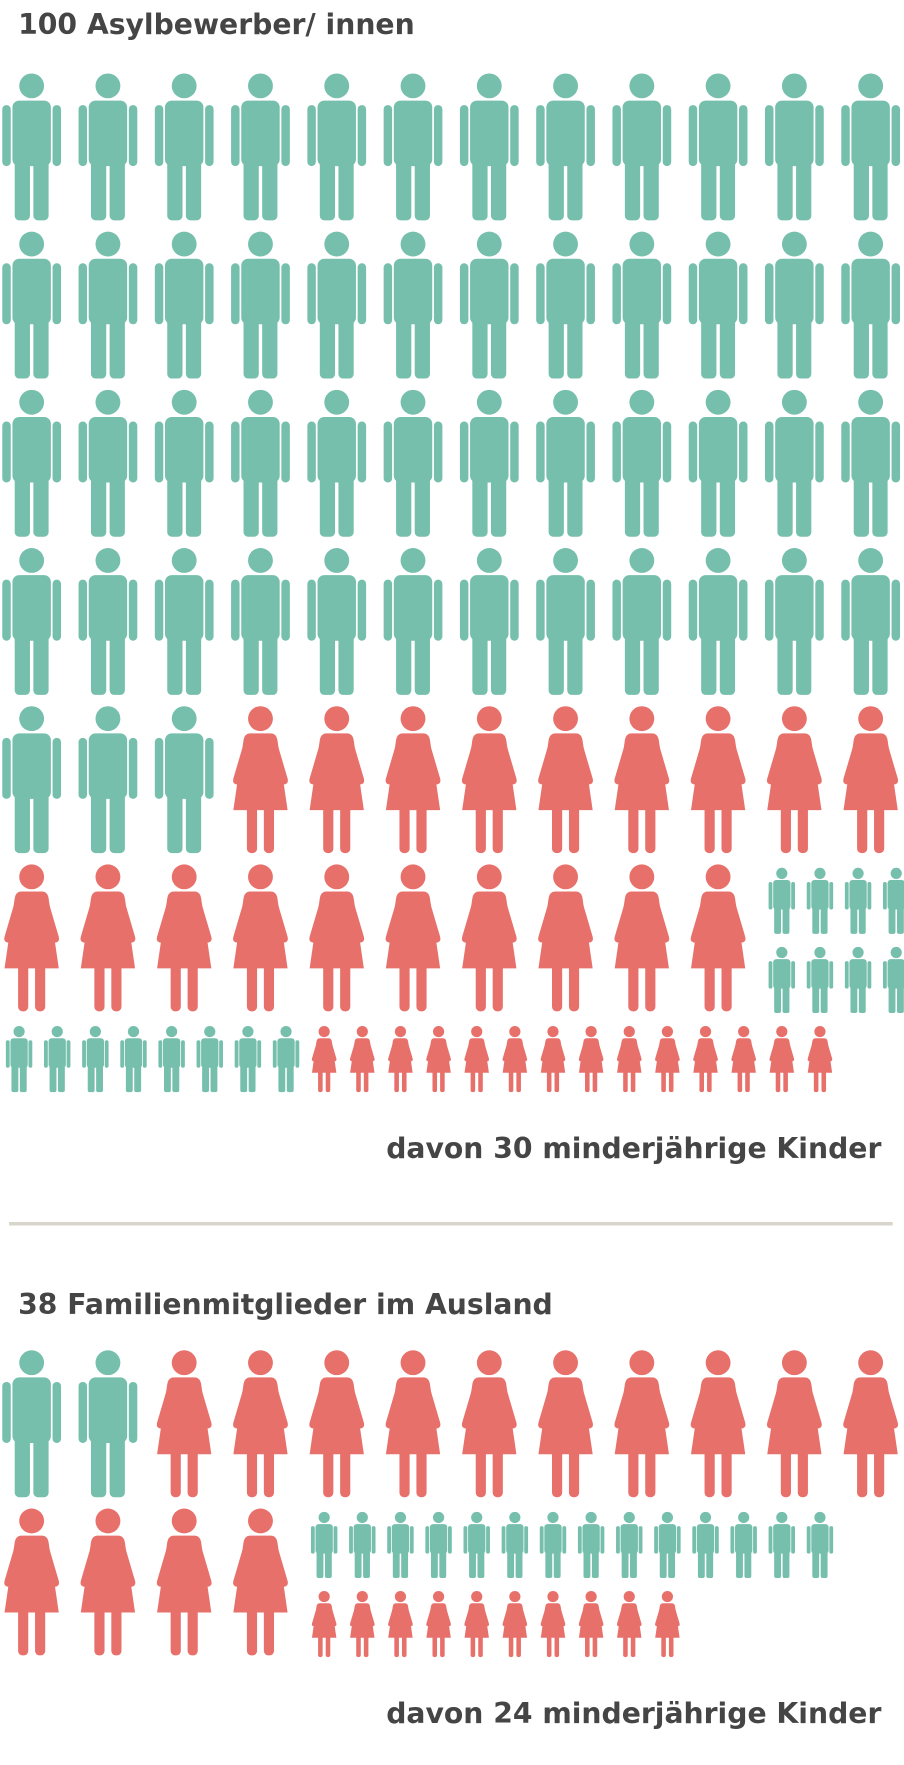  I want to click on section-note: davon 24 minderjährige Kinder, so click(633, 1713).